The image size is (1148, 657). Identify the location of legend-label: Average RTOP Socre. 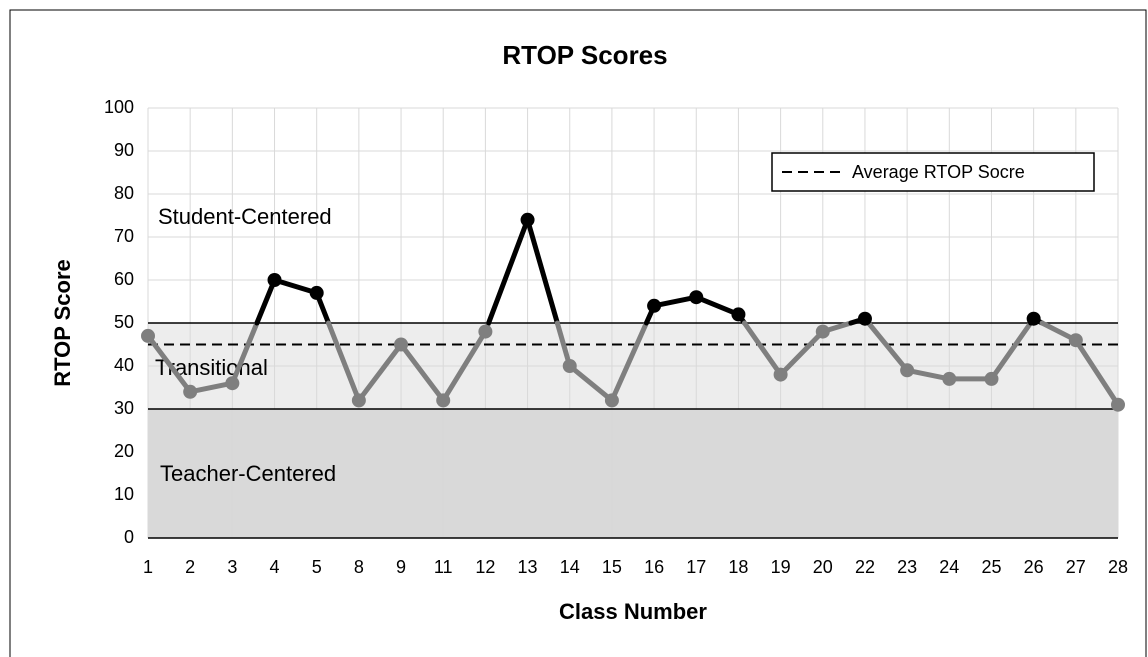
(938, 172).